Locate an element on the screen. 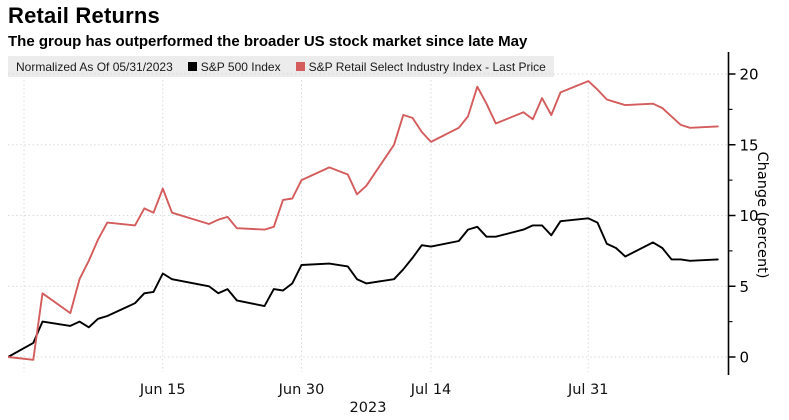 Image resolution: width=789 pixels, height=420 pixels. sp500-swatch-icon is located at coordinates (192, 66).